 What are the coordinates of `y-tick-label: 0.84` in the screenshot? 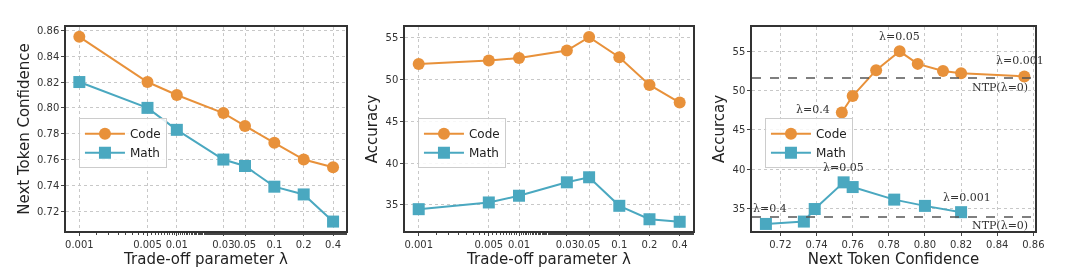 It's located at (48, 56).